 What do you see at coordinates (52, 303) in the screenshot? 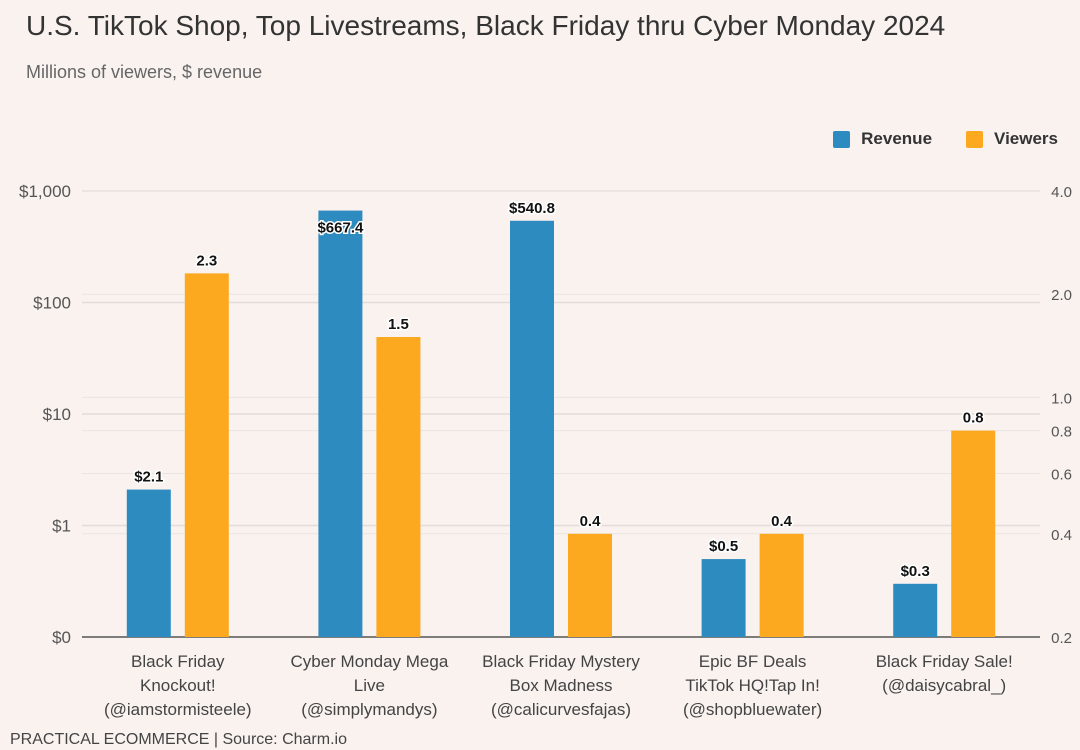
I see `y-left-tick-label: $100` at bounding box center [52, 303].